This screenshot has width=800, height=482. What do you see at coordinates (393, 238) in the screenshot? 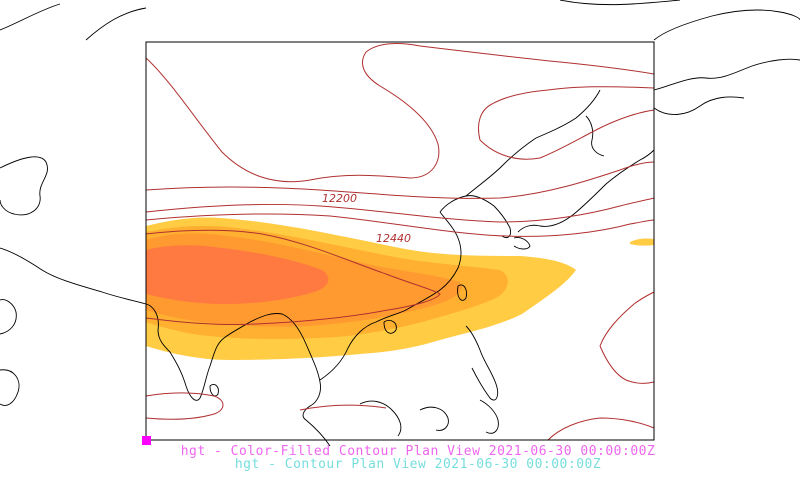
I see `contour-label-12440: 12440` at bounding box center [393, 238].